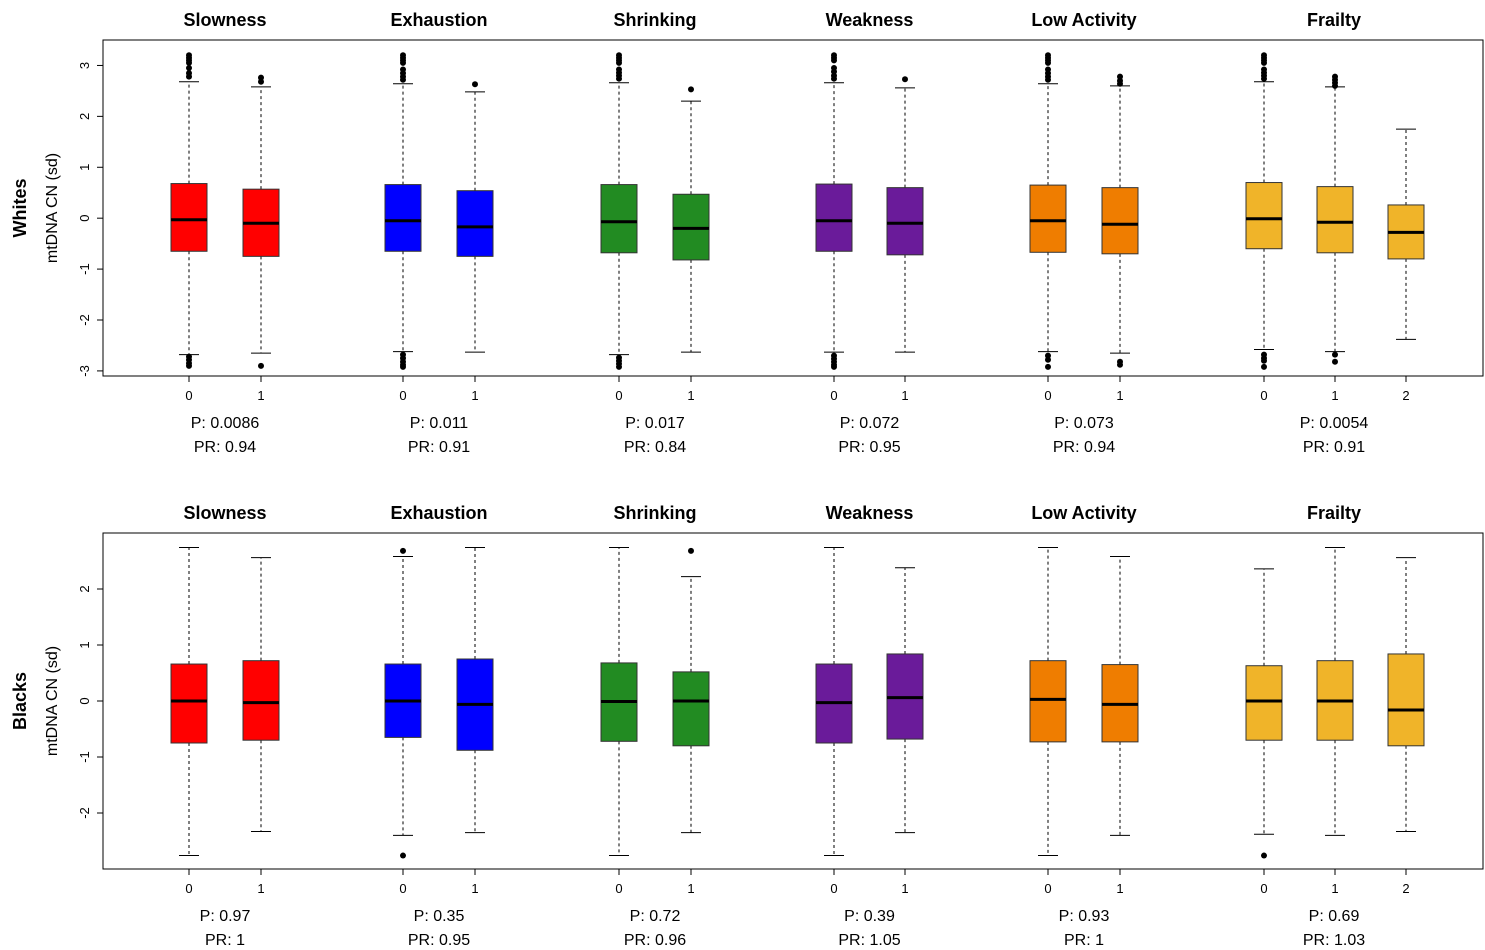  Describe the element at coordinates (1334, 916) in the screenshot. I see `p-value-label: P: 0.69` at that location.